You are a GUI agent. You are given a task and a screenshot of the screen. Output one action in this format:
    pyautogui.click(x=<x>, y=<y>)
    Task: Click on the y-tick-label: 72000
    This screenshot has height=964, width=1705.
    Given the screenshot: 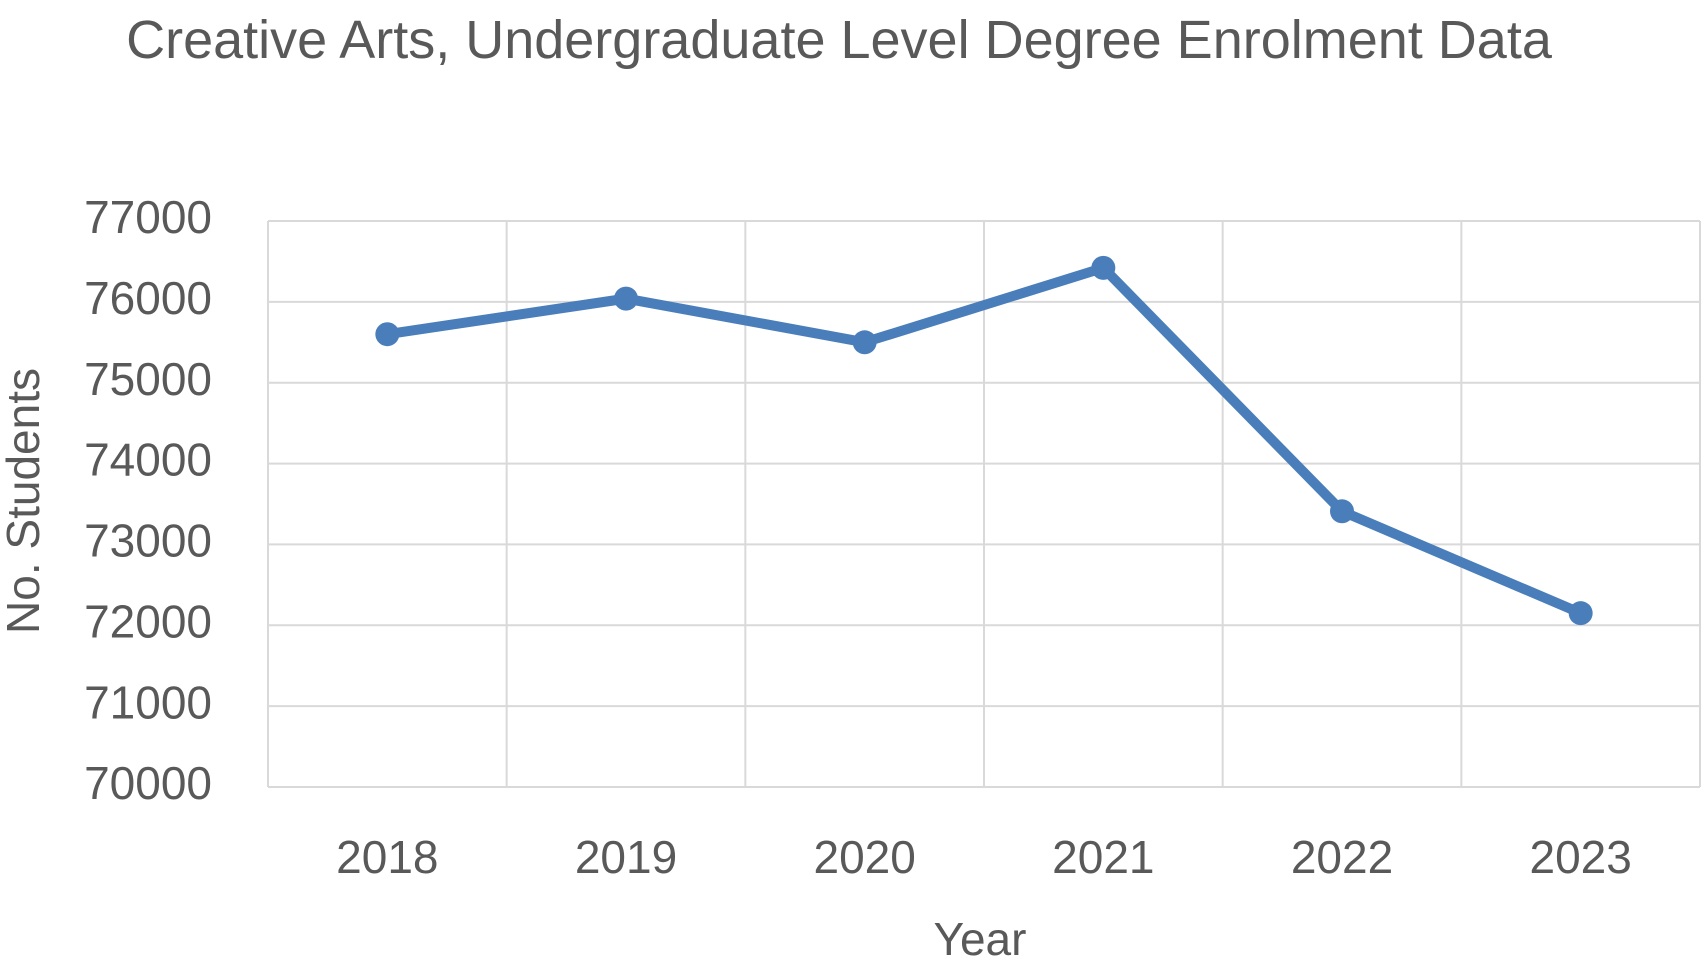 What is the action you would take?
    pyautogui.click(x=148, y=621)
    